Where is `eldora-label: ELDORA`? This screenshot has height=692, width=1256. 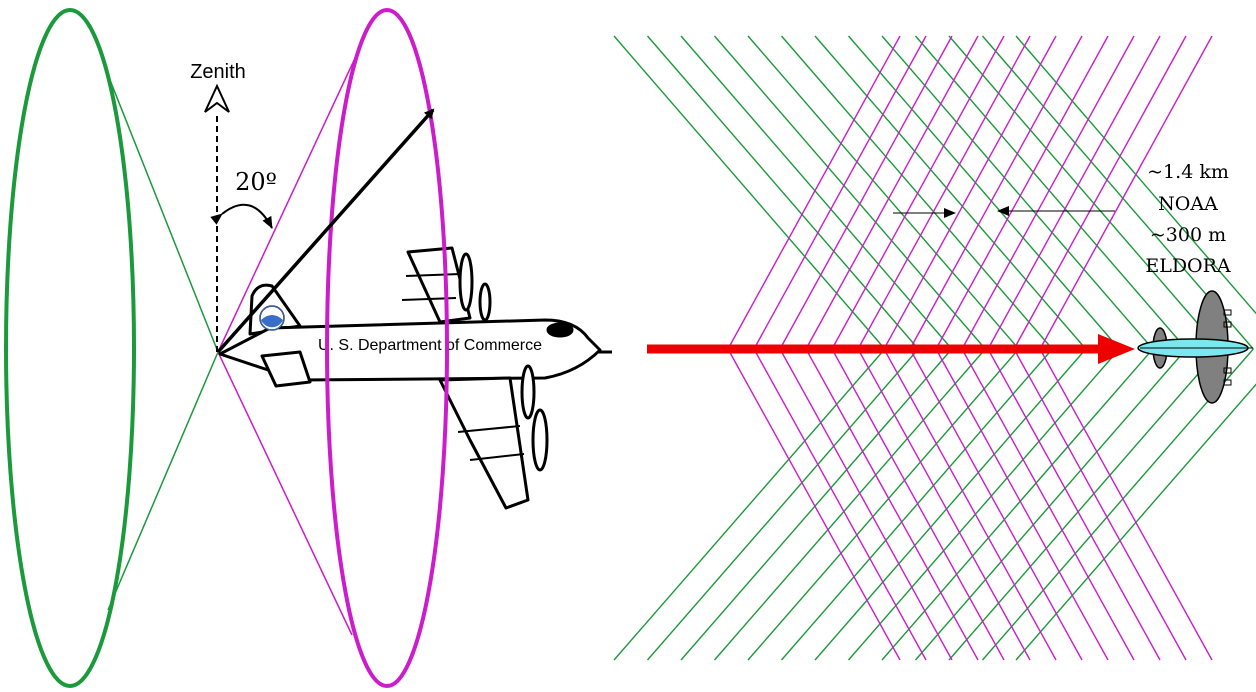
eldora-label: ELDORA is located at coordinates (1188, 266).